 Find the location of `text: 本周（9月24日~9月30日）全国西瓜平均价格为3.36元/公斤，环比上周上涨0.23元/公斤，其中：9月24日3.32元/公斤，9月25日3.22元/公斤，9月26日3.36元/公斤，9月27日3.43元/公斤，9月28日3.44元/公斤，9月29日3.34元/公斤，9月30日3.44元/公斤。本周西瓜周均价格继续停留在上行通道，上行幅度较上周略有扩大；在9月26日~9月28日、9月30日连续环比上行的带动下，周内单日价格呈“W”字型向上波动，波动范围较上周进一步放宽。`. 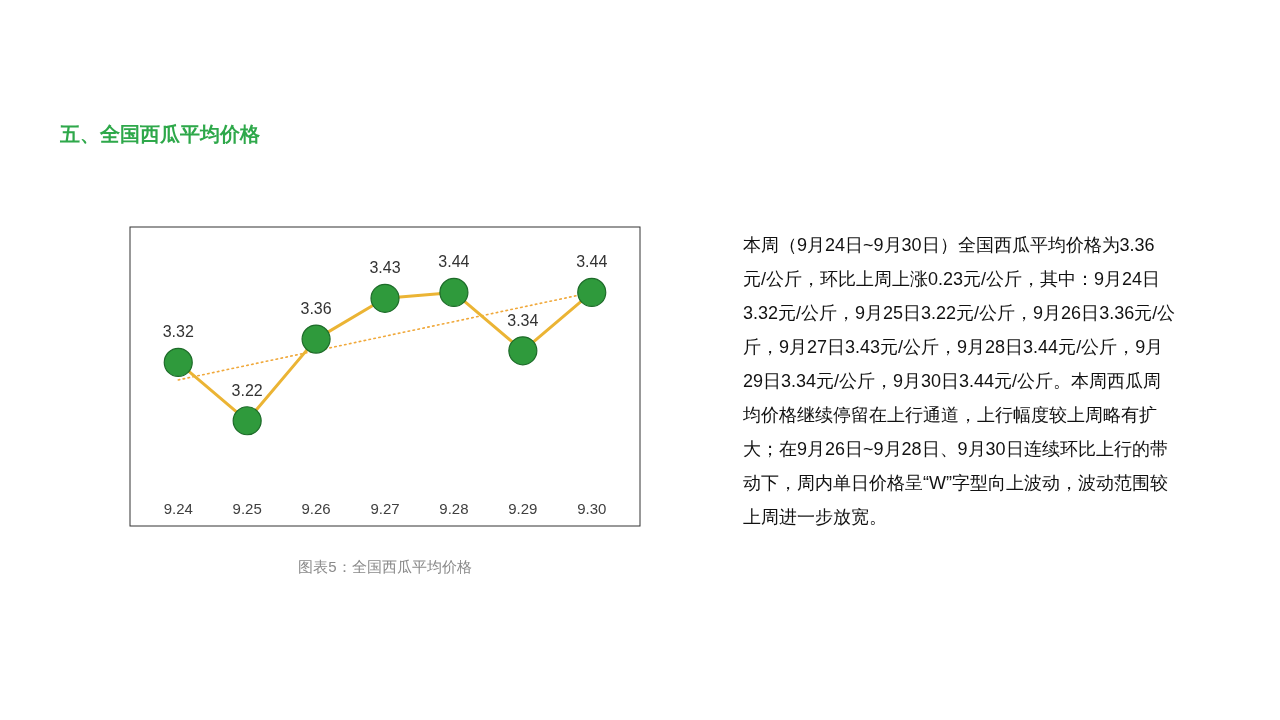

text: 本周（9月24日~9月30日）全国西瓜平均价格为3.36元/公斤，环比上周上涨0.23元/公斤，其中：9月24日3.32元/公斤，9月25日3.22元/公斤，9月26日3.36元/公斤，9月27日3.43元/公斤，9月28日3.44元/公斤，9月29日3.34元/公斤，9月30日3.44元/公斤。本周西瓜周均价格继续停留在上行通道，上行幅度较上周略有扩大；在9月26日~9月28日、9月30日连续环比上行的带动下，周内单日价格呈“W”字型向上波动，波动范围较上周进一步放宽。 is located at coordinates (959, 381).